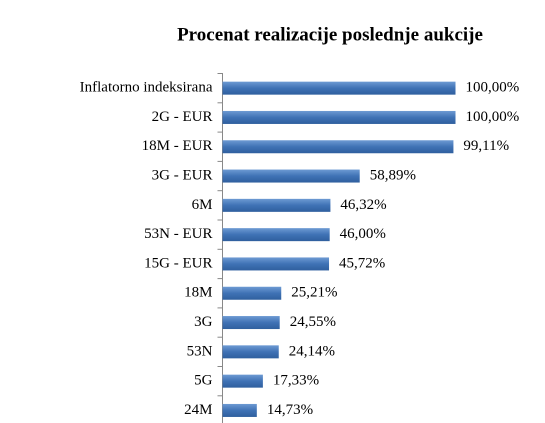 Image resolution: width=545 pixels, height=423 pixels. I want to click on y-tick-label: 18M - EUR, so click(177, 146).